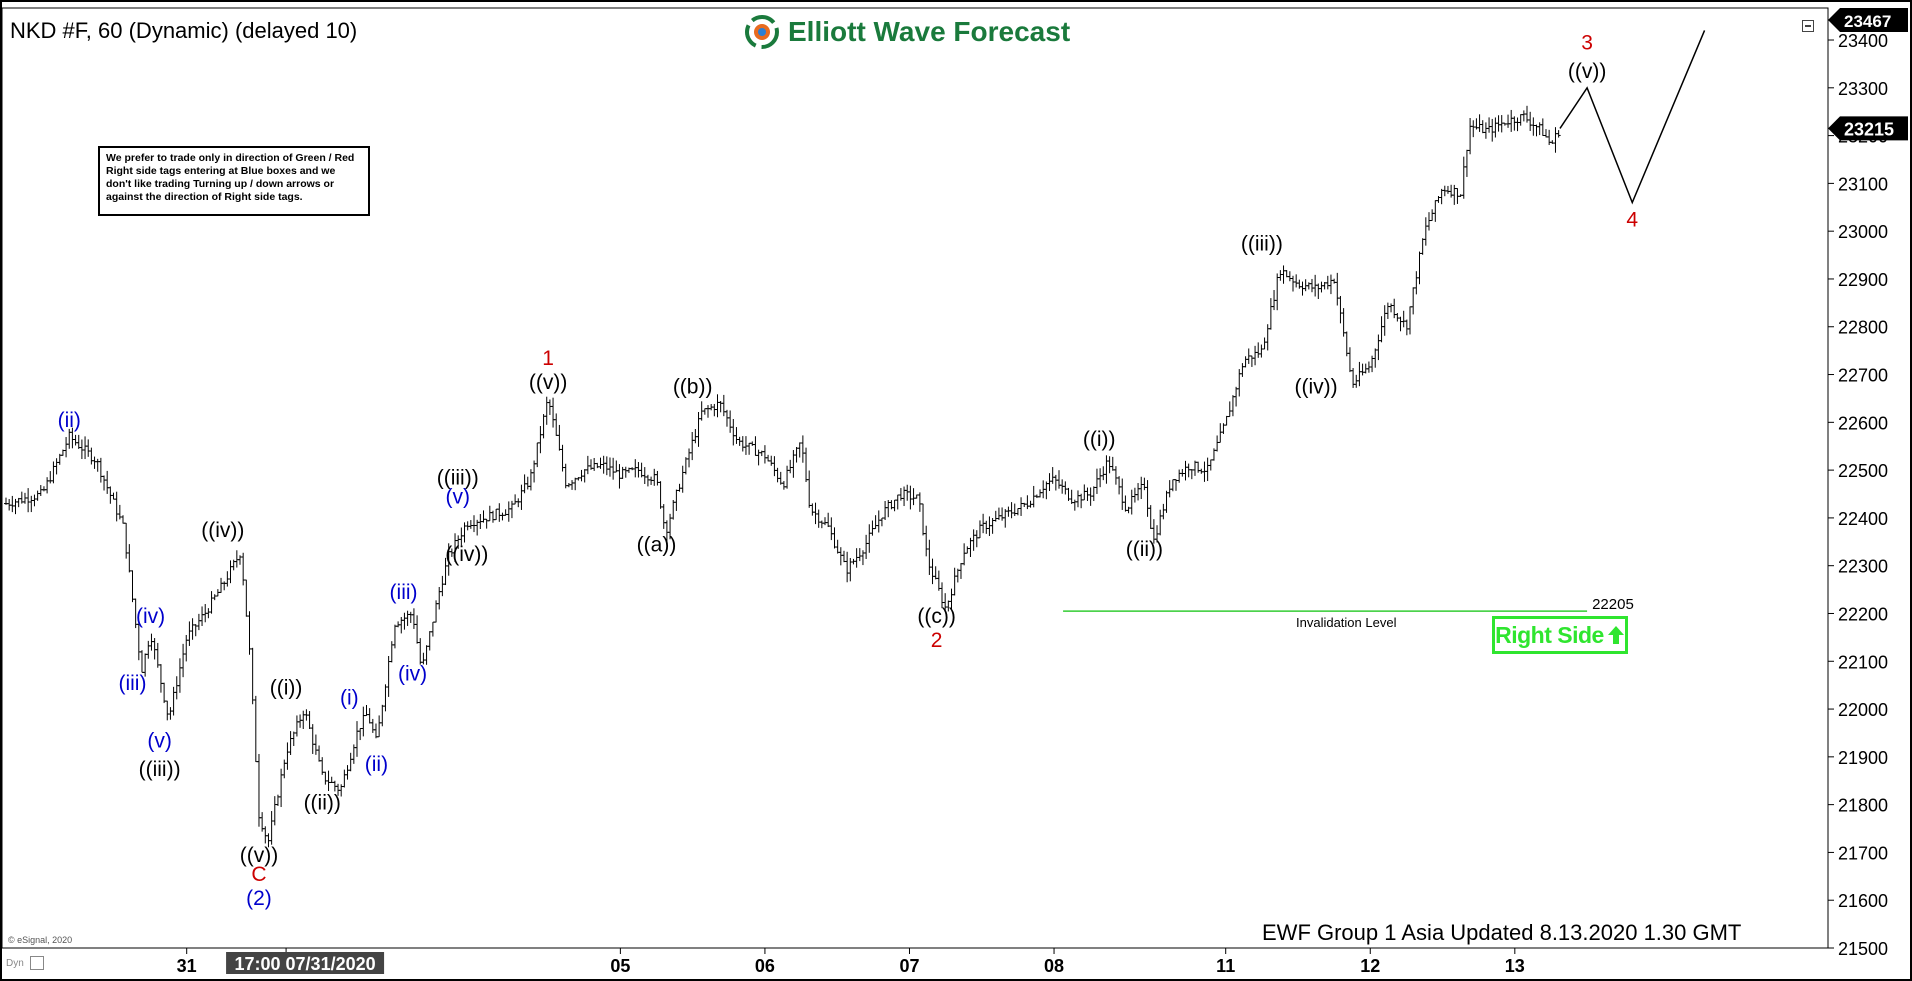  Describe the element at coordinates (1632, 117) in the screenshot. I see `projection-path` at that location.